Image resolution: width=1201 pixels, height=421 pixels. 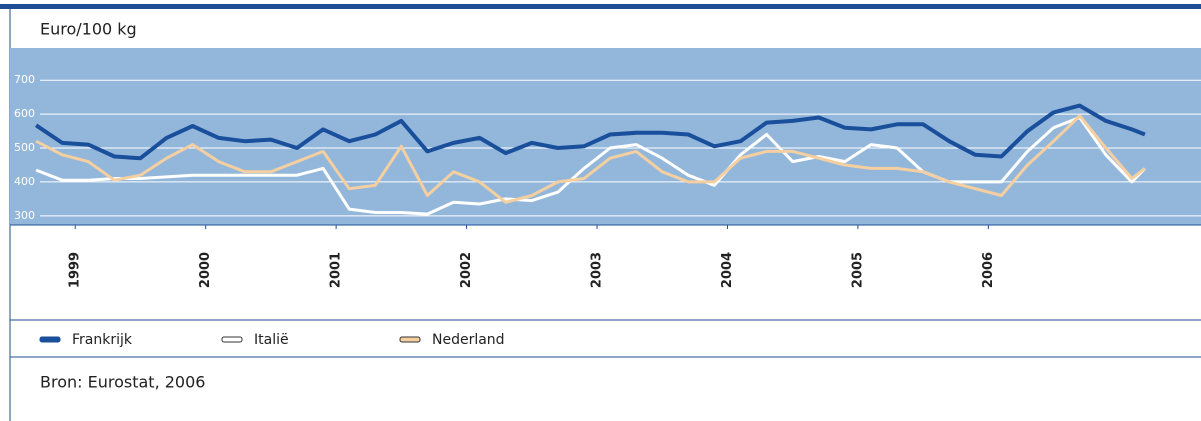 What do you see at coordinates (988, 270) in the screenshot?
I see `x-tick-label: 2006` at bounding box center [988, 270].